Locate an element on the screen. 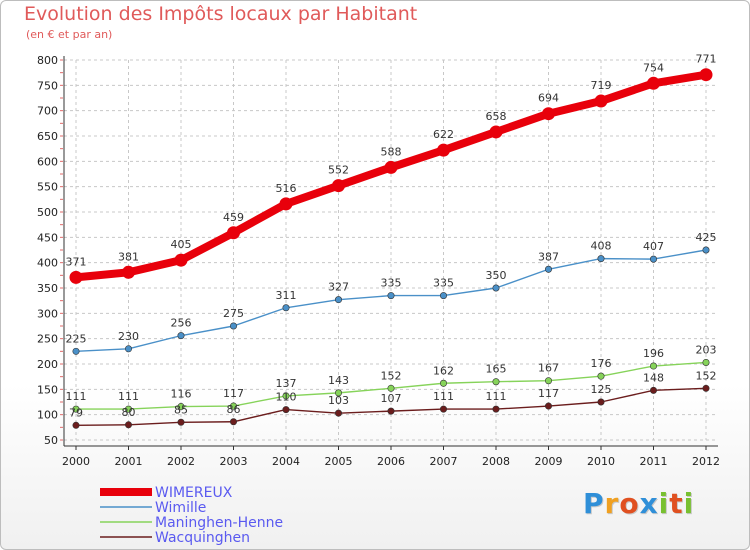 The width and height of the screenshot is (750, 550). data-label: 137 is located at coordinates (286, 383).